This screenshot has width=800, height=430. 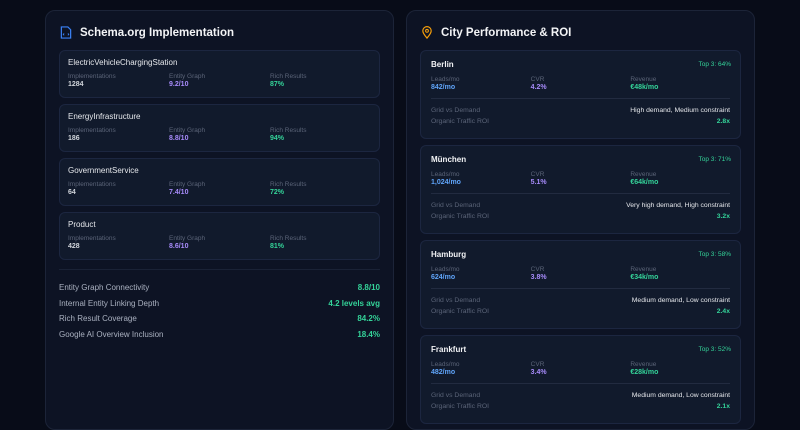 What do you see at coordinates (74, 138) in the screenshot?
I see `implementations-value: 186` at bounding box center [74, 138].